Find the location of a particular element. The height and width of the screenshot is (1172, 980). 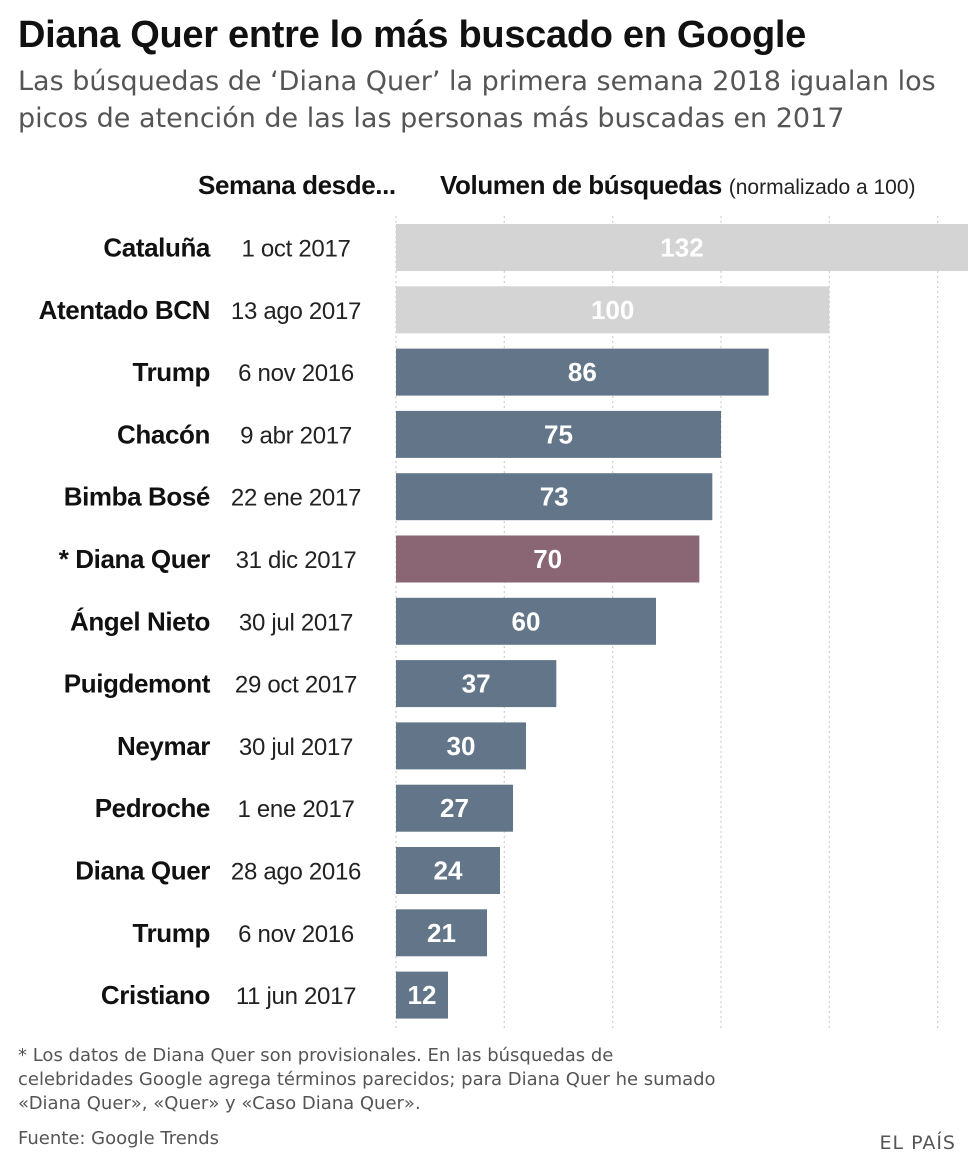

category-label: Cataluña is located at coordinates (157, 248).